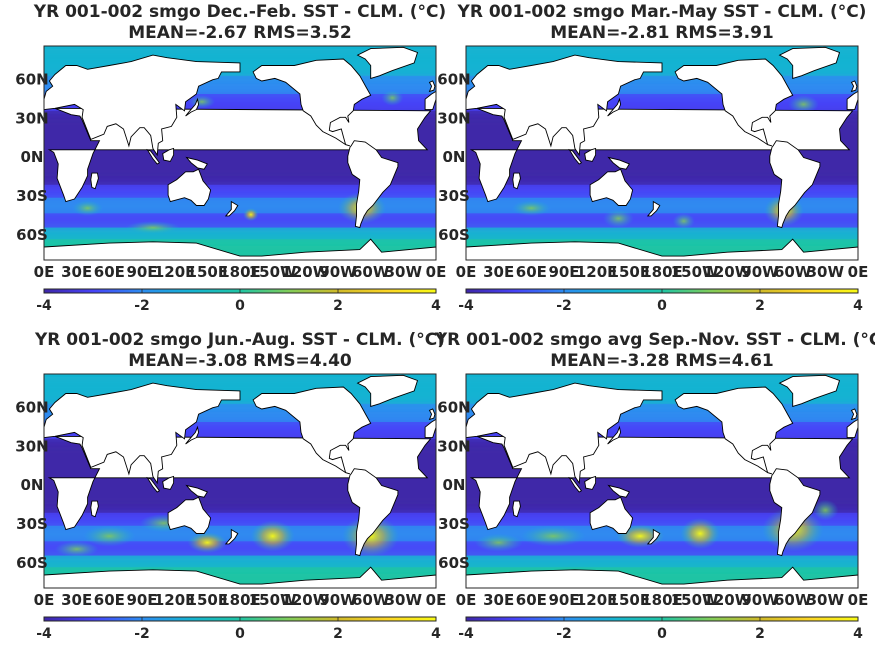 The image size is (875, 656). What do you see at coordinates (531, 272) in the screenshot?
I see `x-tick-label: 60E` at bounding box center [531, 272].